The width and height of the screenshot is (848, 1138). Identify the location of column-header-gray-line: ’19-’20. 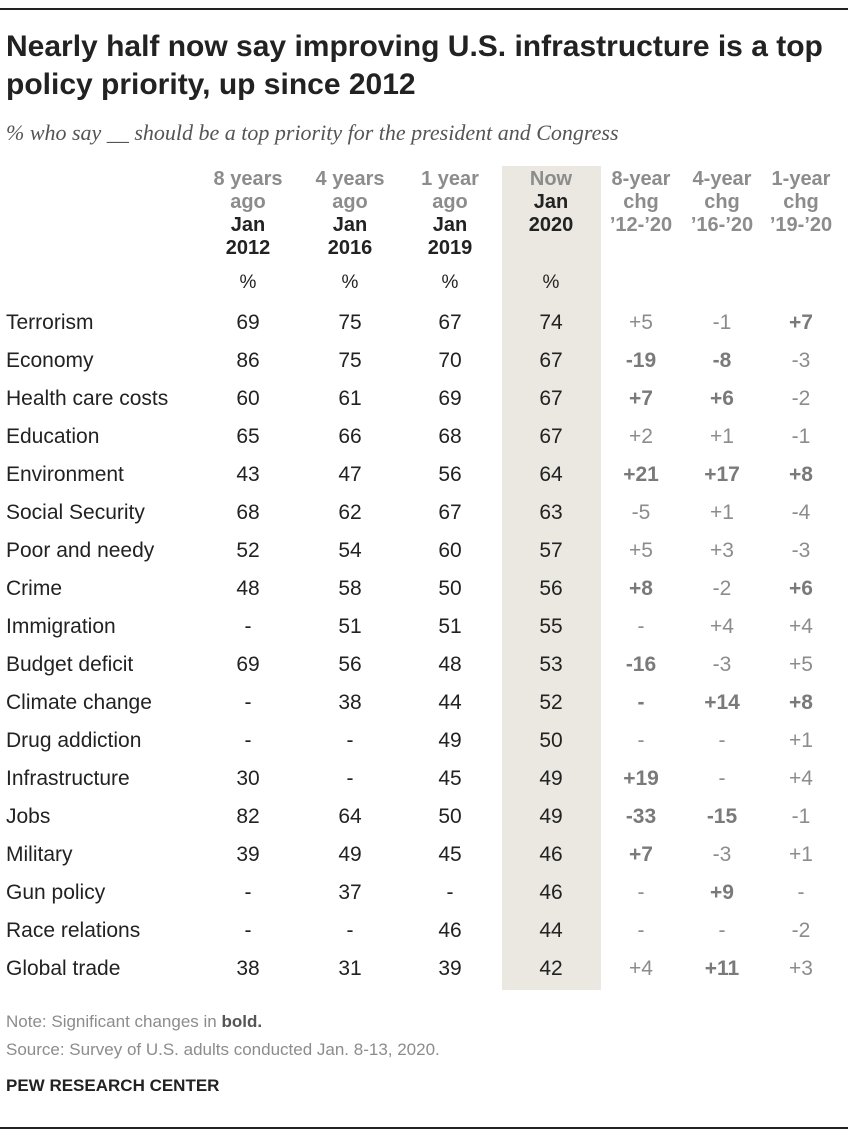
(801, 225).